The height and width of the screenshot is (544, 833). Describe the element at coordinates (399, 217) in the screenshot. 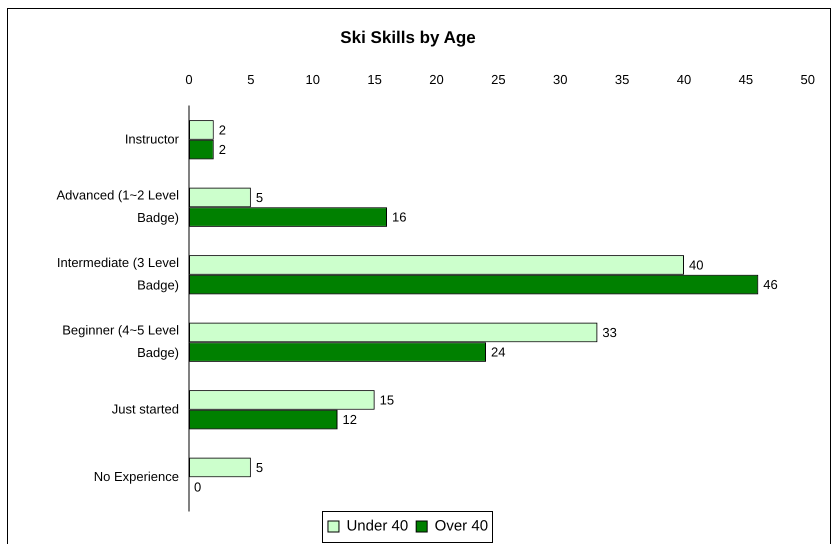

I see `data-label: 16` at that location.